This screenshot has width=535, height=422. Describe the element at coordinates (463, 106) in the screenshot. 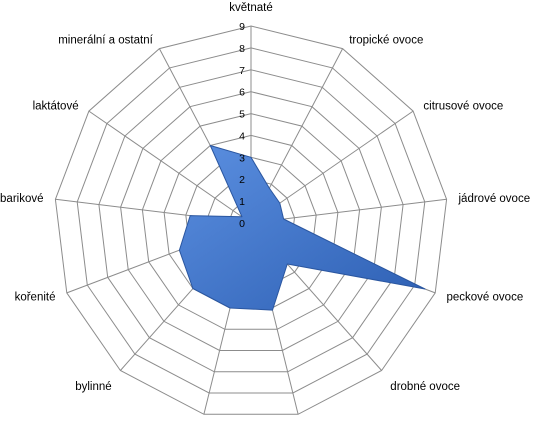

I see `category-label-2: citrusové ovoce` at that location.